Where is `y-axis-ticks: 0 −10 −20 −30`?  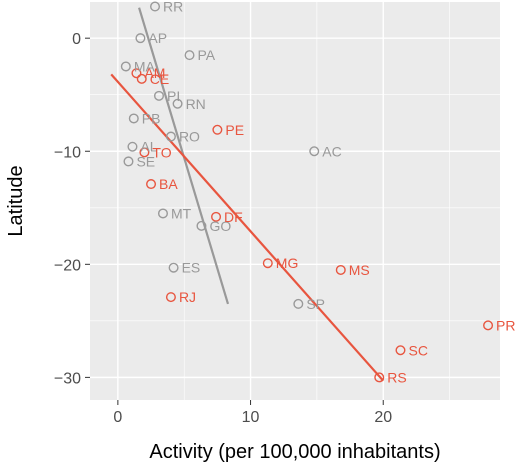 y-axis-ticks: 0 −10 −20 −30 is located at coordinates (72, 209).